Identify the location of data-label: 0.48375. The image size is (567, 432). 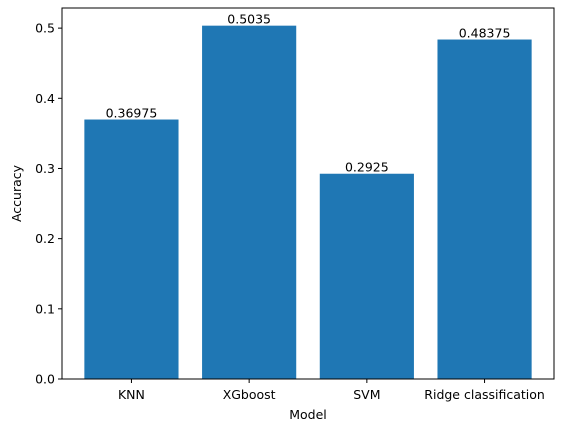
(485, 33).